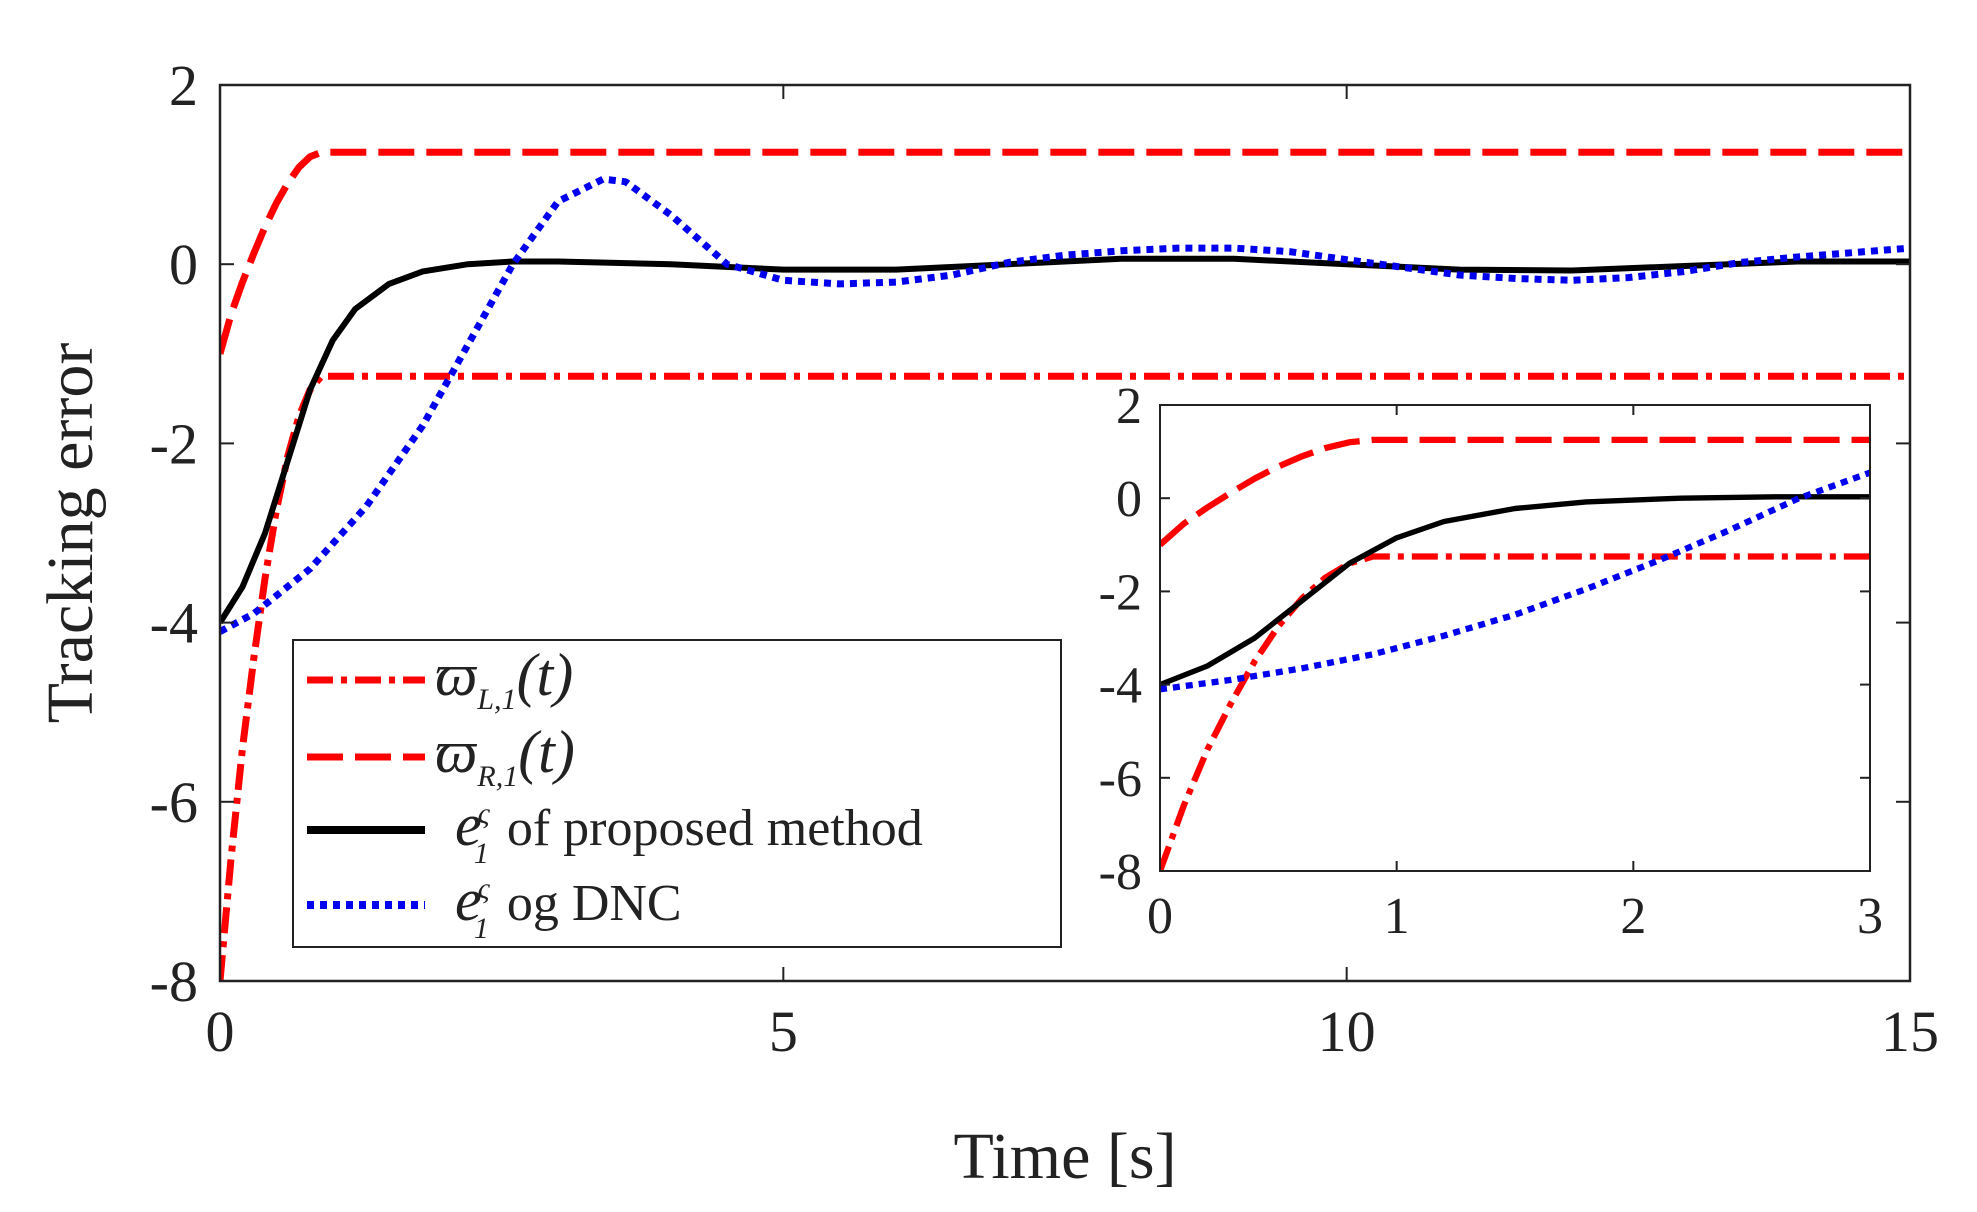 The height and width of the screenshot is (1212, 1977). I want to click on y-axis-label: Tracking error, so click(70, 533).